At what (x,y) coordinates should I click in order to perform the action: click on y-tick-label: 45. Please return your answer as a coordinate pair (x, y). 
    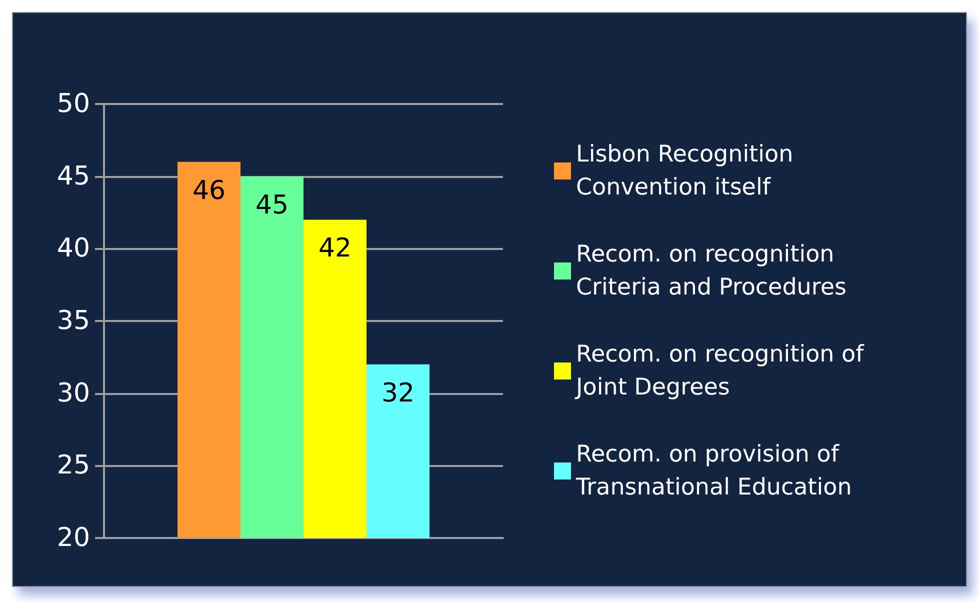
    Looking at the image, I should click on (73, 176).